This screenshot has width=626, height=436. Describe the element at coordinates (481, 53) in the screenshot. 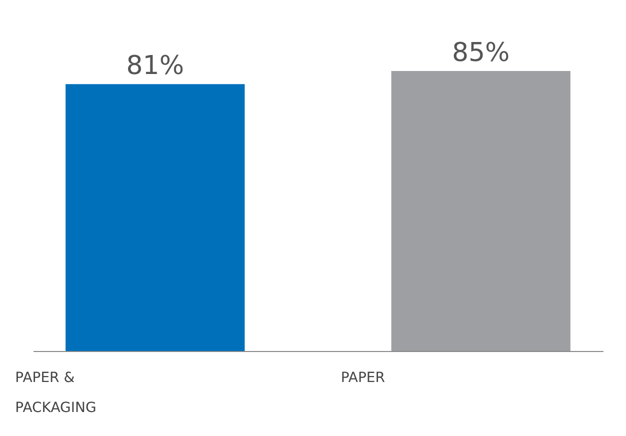

I see `data-label: 85%` at that location.